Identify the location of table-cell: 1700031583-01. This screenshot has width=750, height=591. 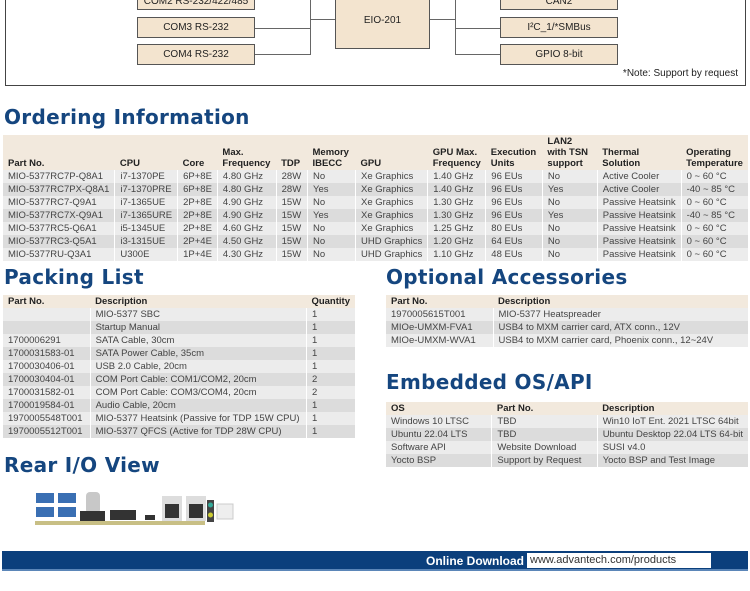
(47, 353).